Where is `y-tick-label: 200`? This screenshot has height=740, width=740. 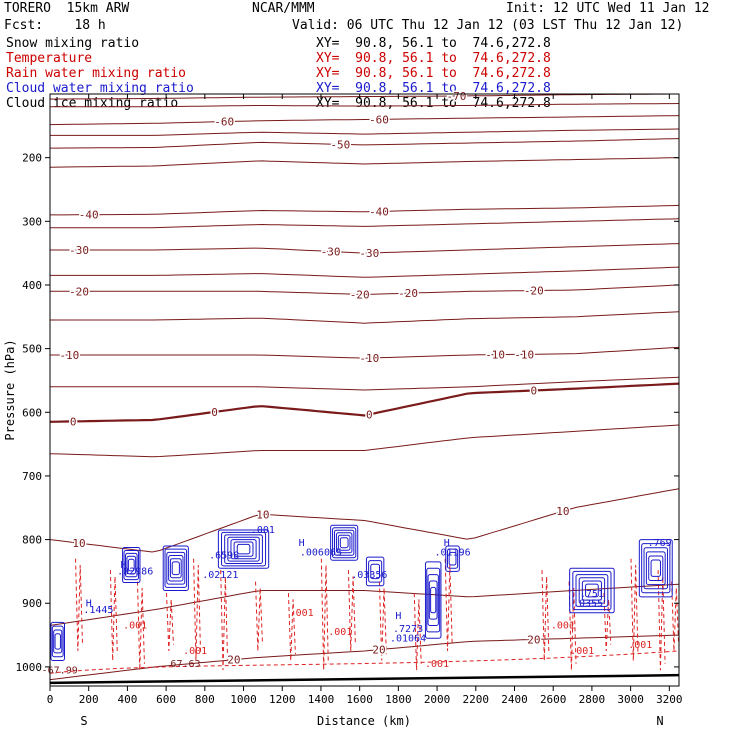
y-tick-label: 200 is located at coordinates (32, 158).